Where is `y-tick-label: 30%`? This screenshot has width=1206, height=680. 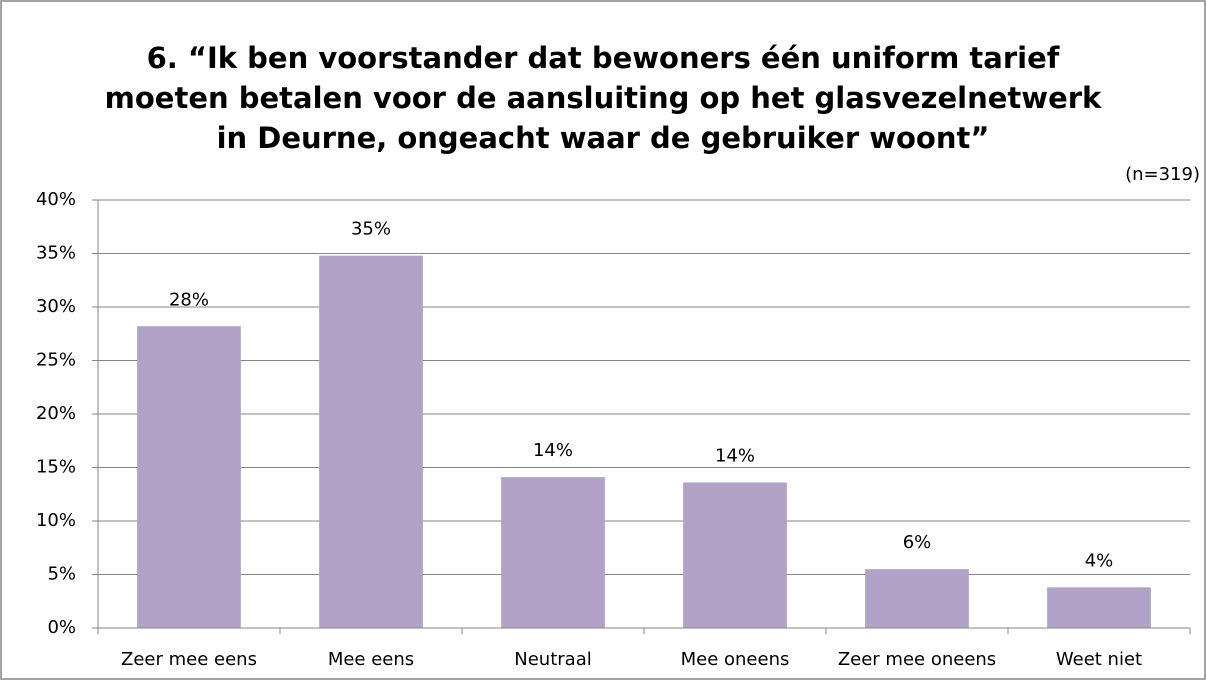 y-tick-label: 30% is located at coordinates (56, 306).